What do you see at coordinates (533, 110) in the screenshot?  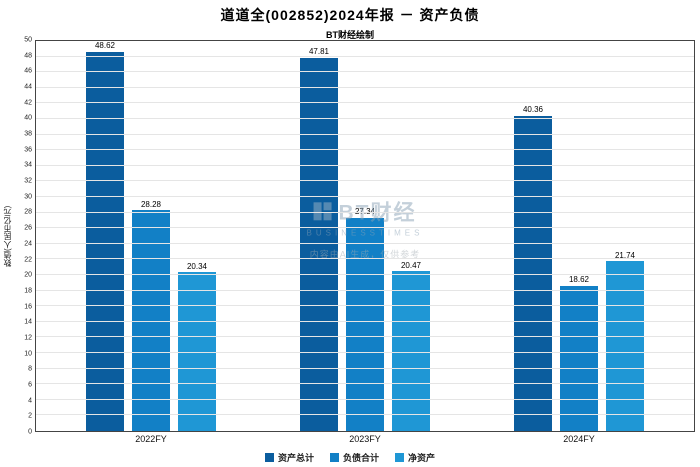 I see `bar-value-label: 40.36` at bounding box center [533, 110].